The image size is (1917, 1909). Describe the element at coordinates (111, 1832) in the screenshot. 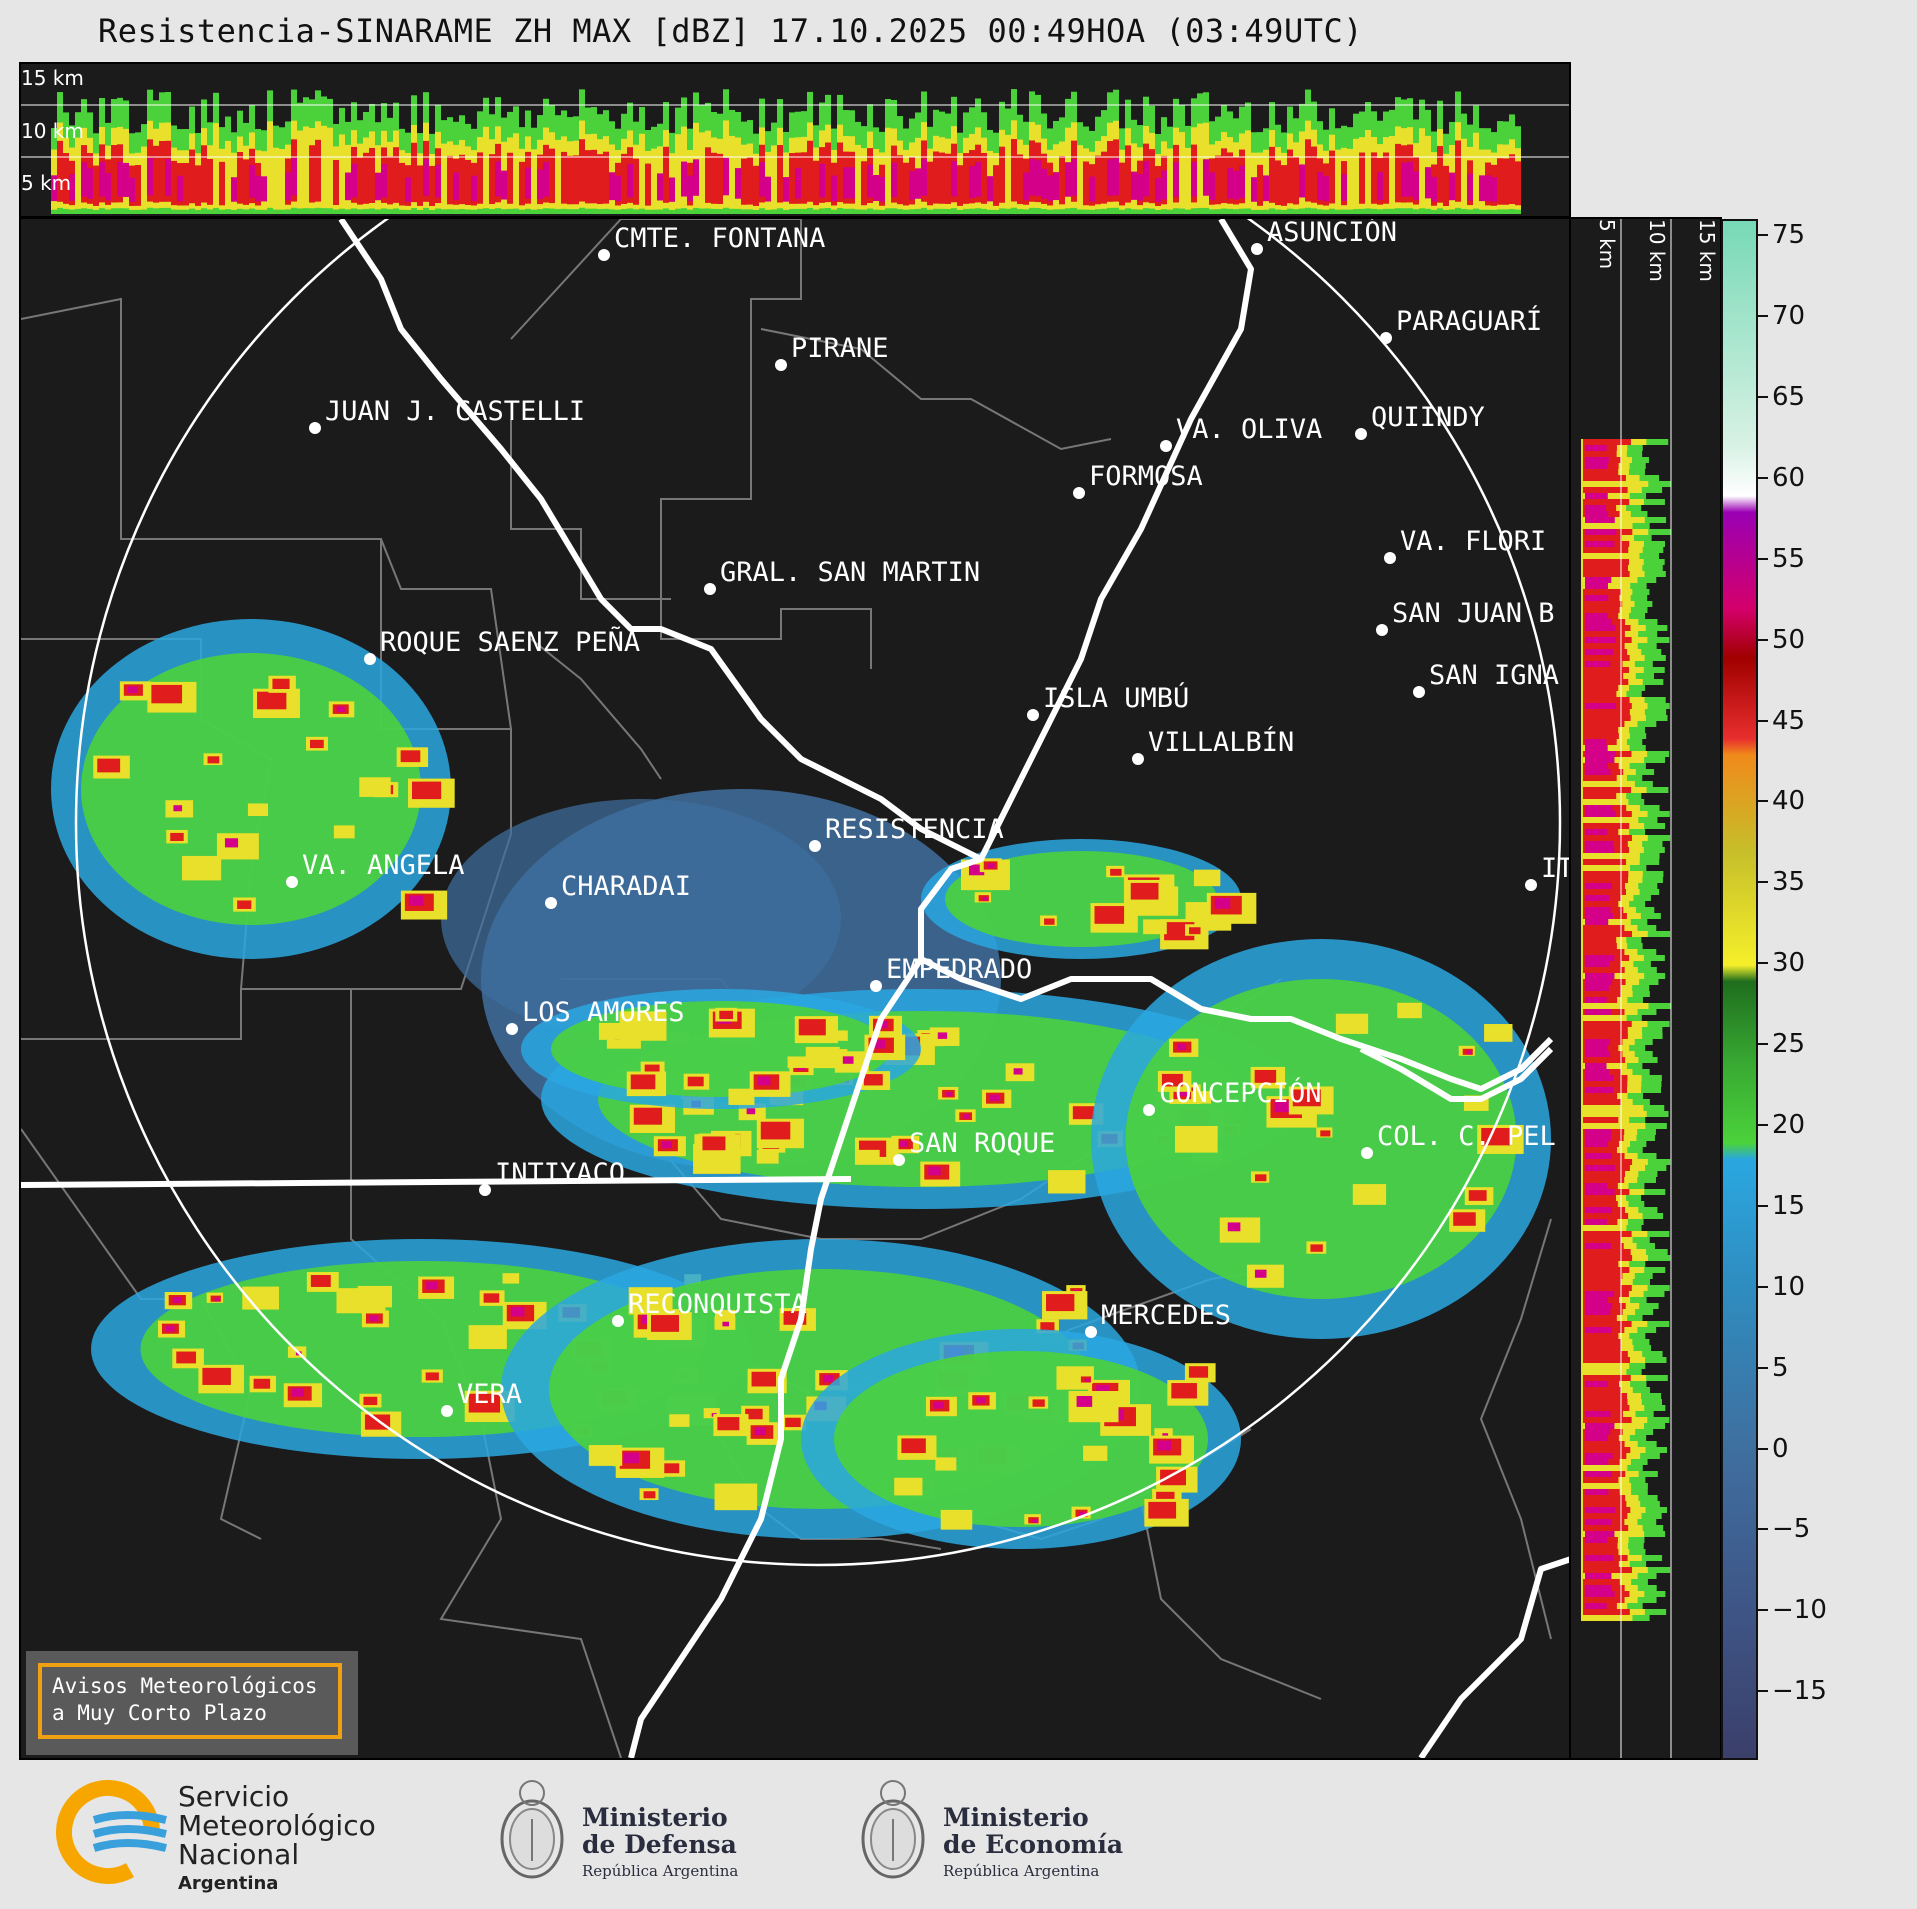

I see `smn-logo-icon` at that location.